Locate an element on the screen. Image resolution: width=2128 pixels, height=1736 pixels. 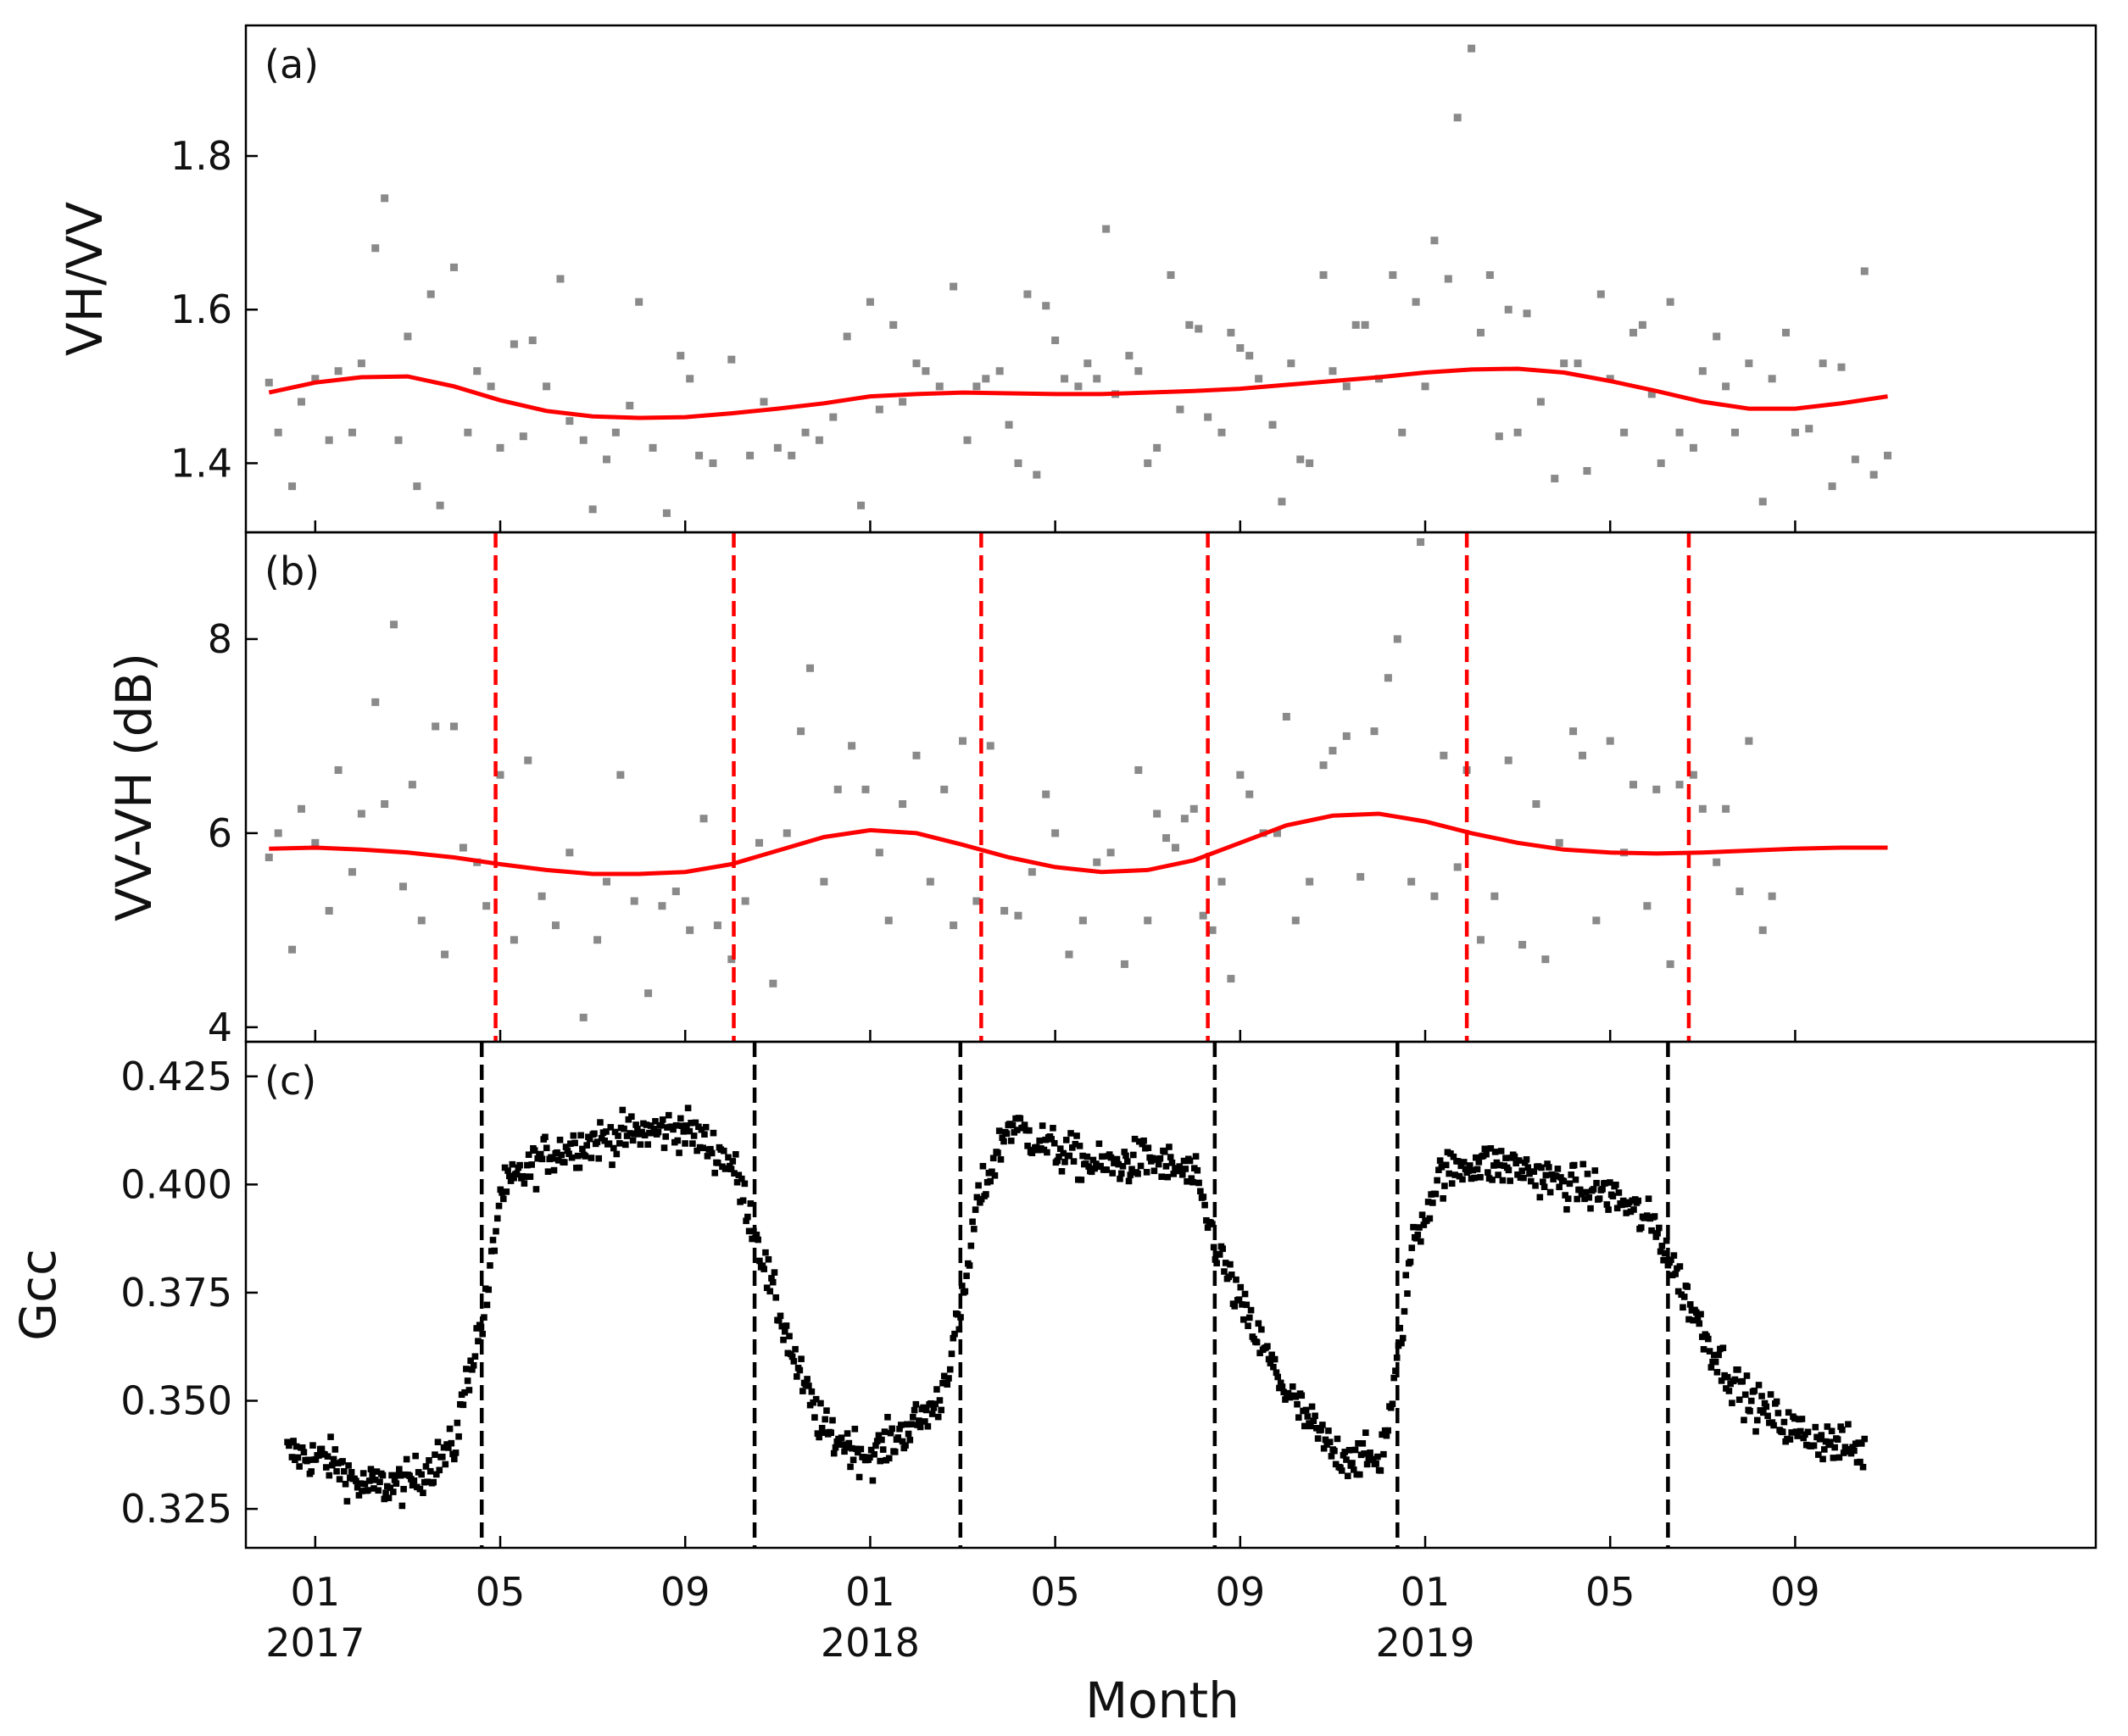
y-tick-label: 0.325 is located at coordinates (176, 1509).